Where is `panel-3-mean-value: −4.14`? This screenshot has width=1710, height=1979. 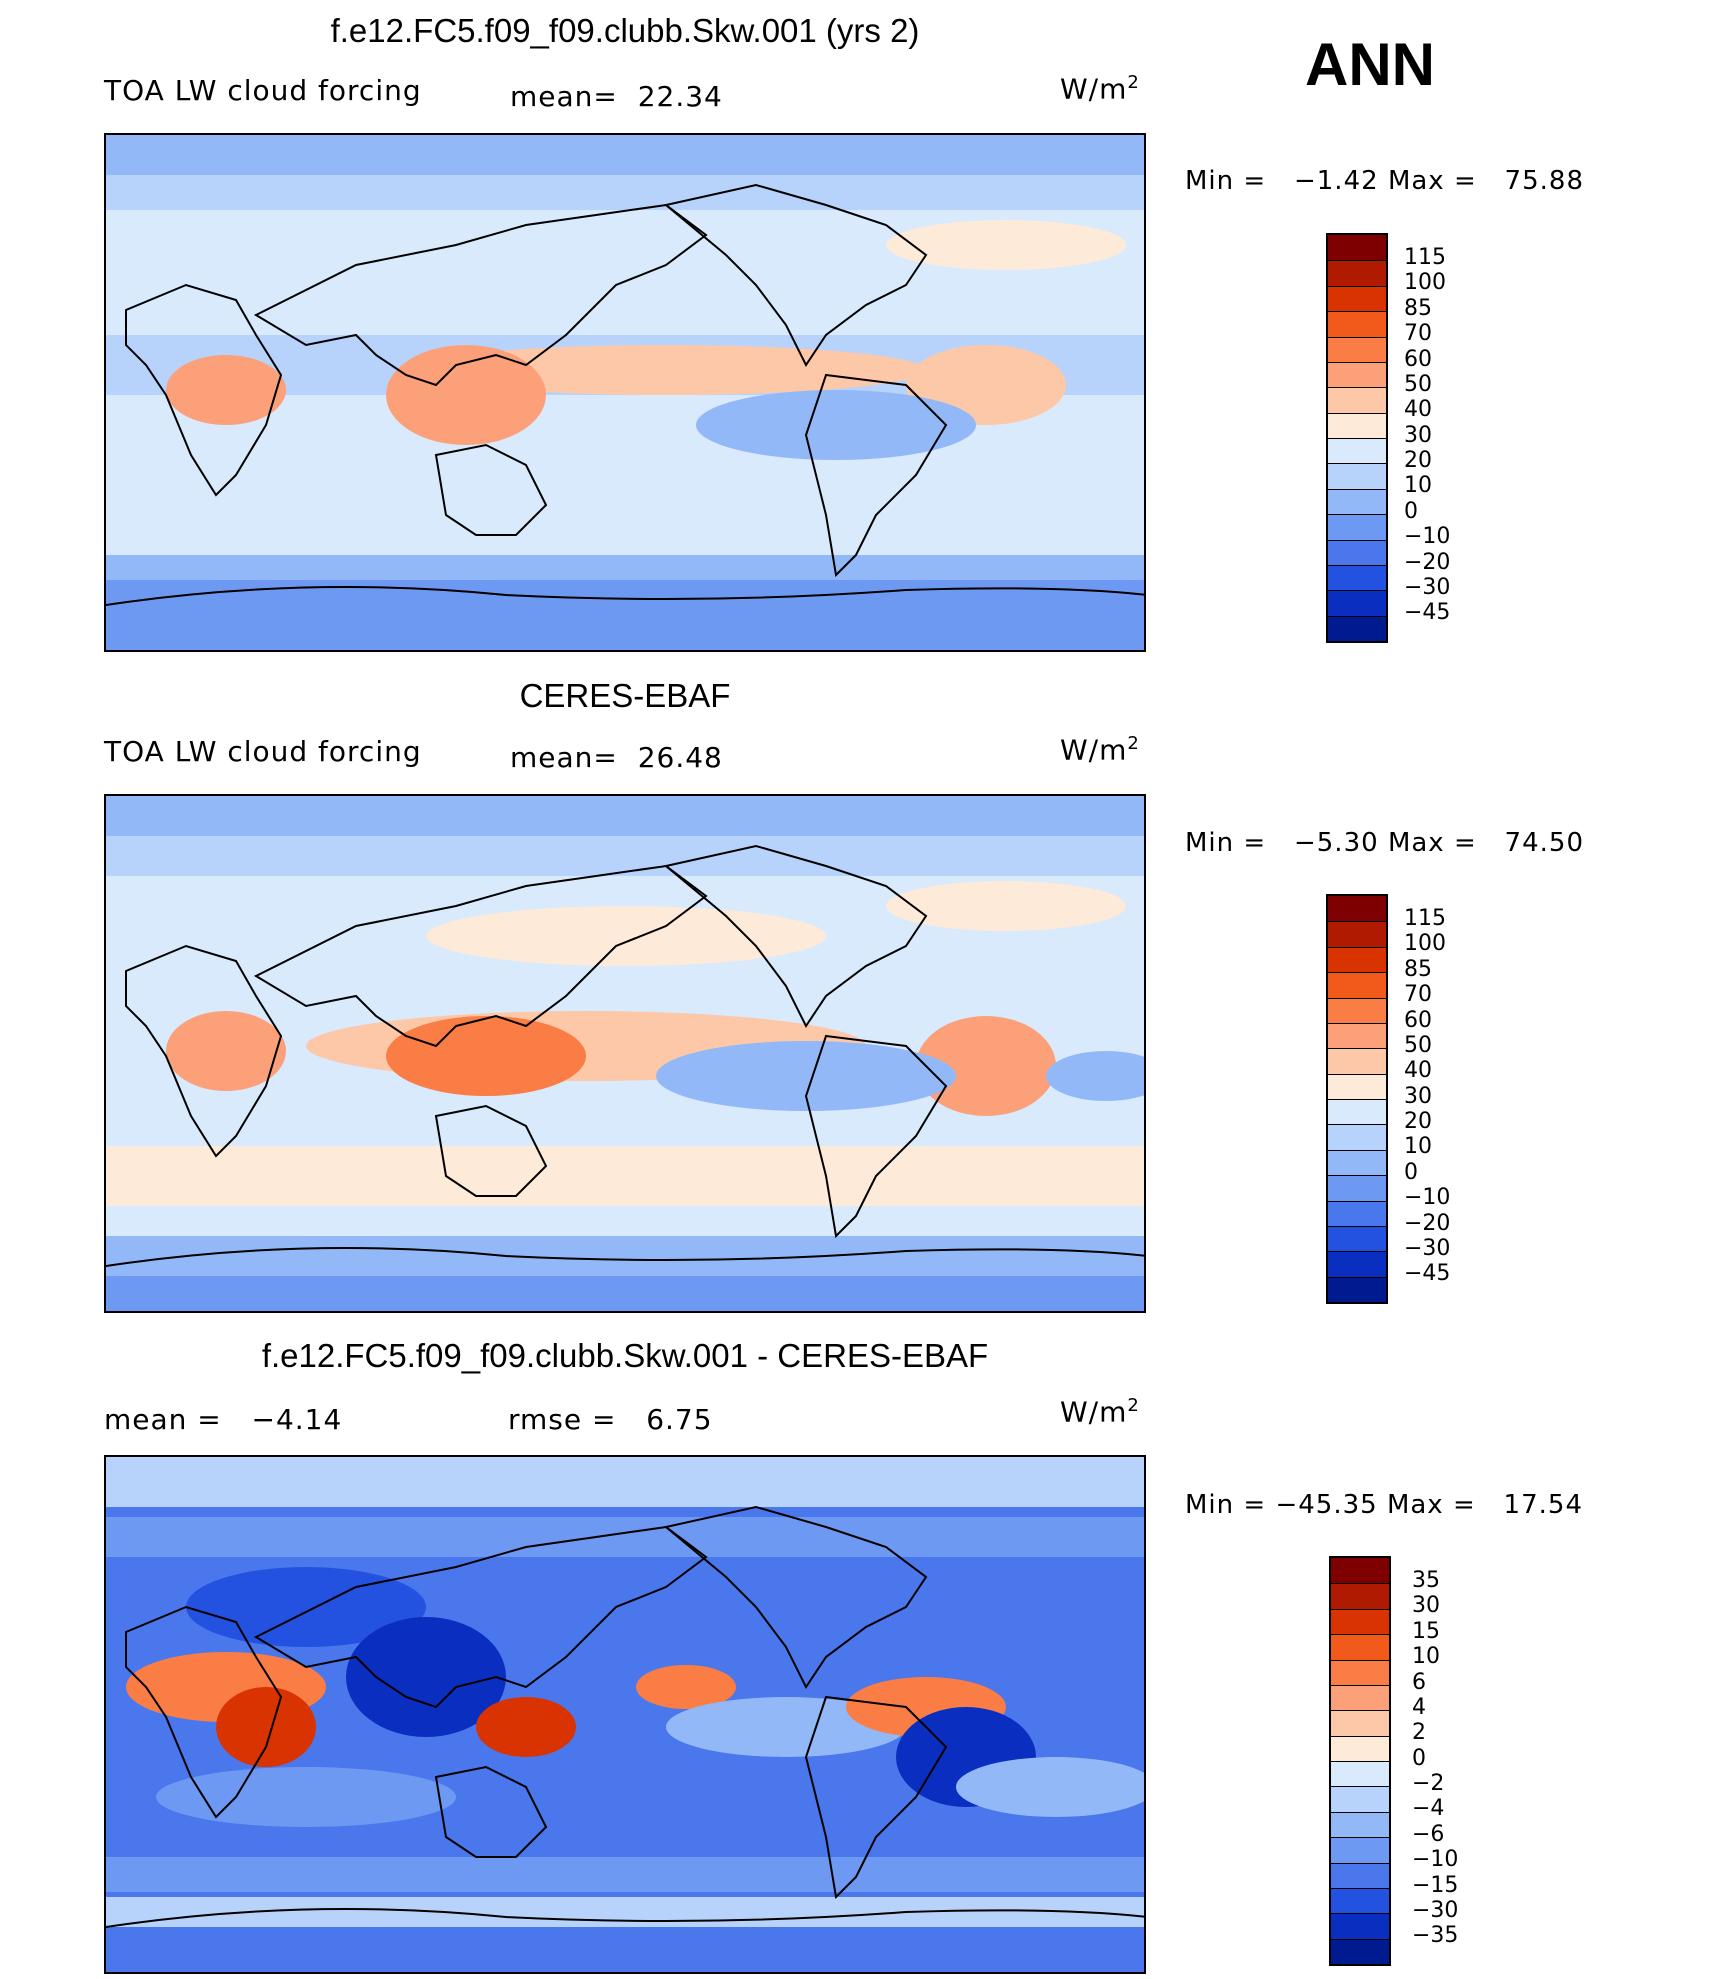 panel-3-mean-value: −4.14 is located at coordinates (297, 1419).